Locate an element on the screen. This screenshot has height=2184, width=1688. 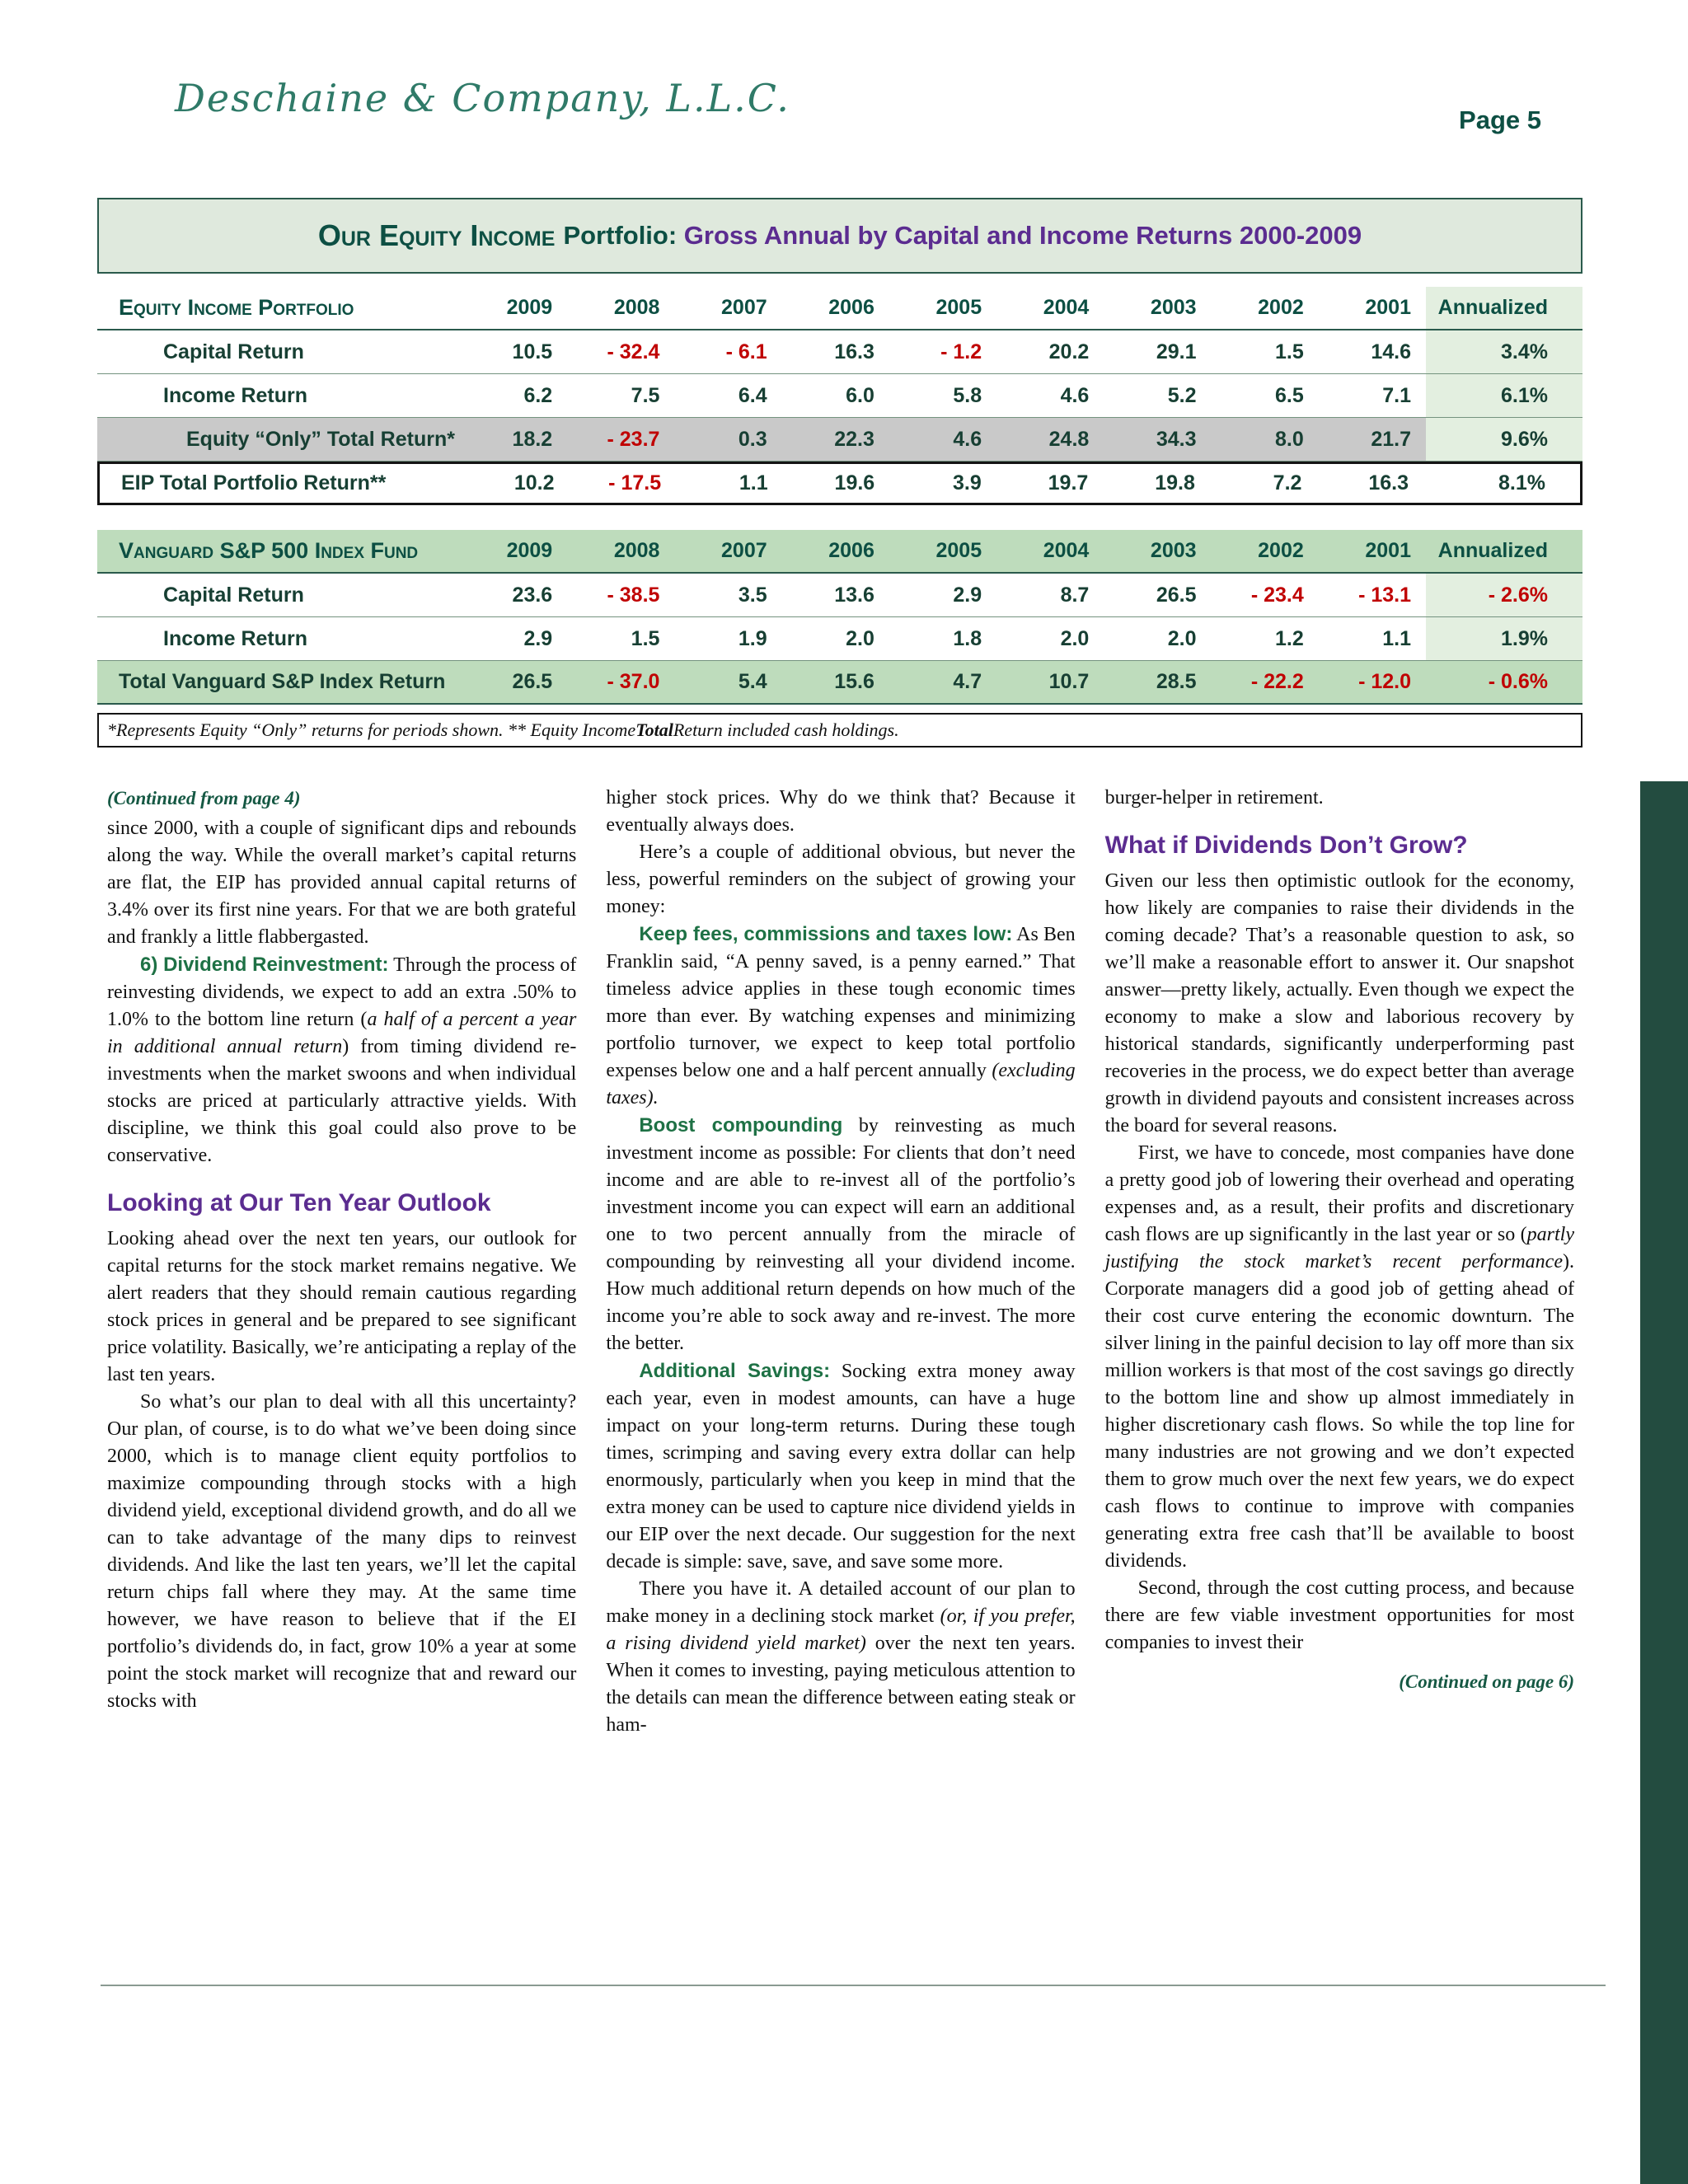
return-value-cell: 24.8 is located at coordinates (1069, 439).